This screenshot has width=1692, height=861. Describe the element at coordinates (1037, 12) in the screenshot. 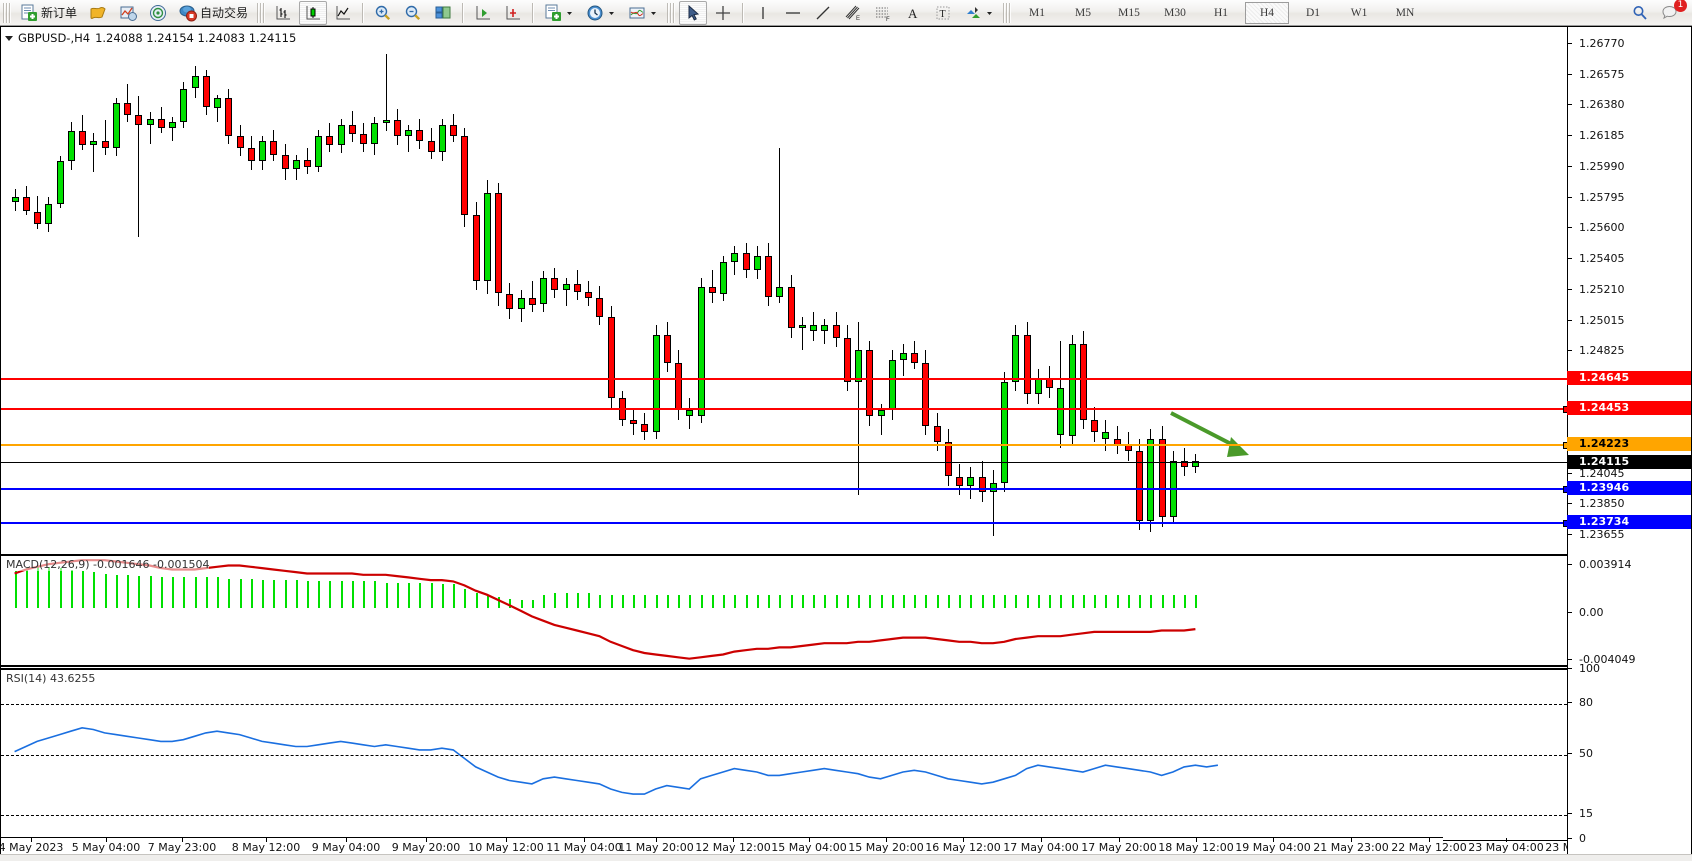

I see `timeframe-m1: M1` at that location.